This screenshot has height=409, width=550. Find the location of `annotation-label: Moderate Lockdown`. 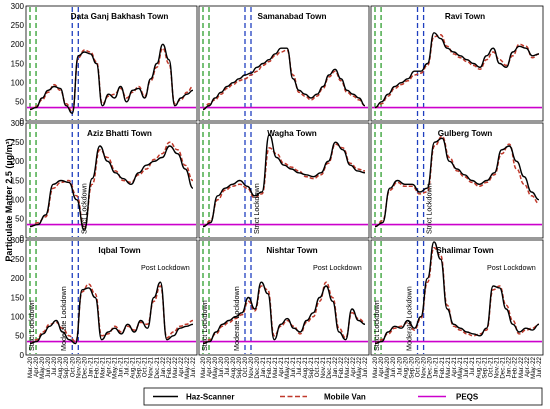

annotation-label: Moderate Lockdown is located at coordinates (236, 318).